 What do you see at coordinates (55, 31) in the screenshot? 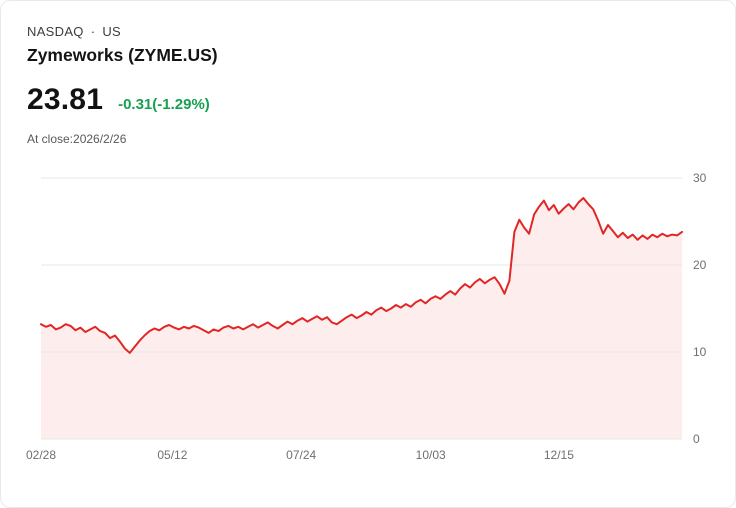
I see `exchange-name: NASDAQ` at bounding box center [55, 31].